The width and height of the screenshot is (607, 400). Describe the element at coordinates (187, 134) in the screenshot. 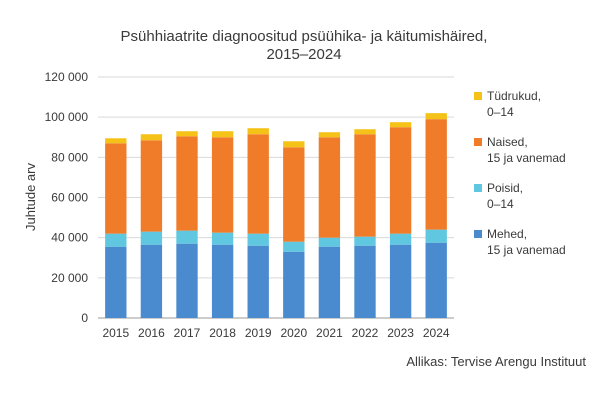

I see `bar-segment-2017-s3` at that location.